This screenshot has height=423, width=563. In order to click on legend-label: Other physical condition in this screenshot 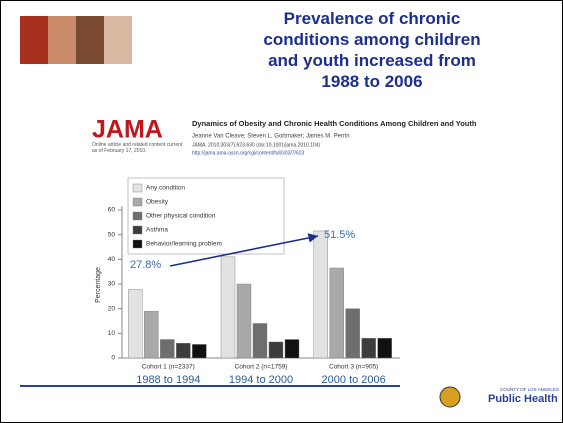, I will do `click(181, 216)`.